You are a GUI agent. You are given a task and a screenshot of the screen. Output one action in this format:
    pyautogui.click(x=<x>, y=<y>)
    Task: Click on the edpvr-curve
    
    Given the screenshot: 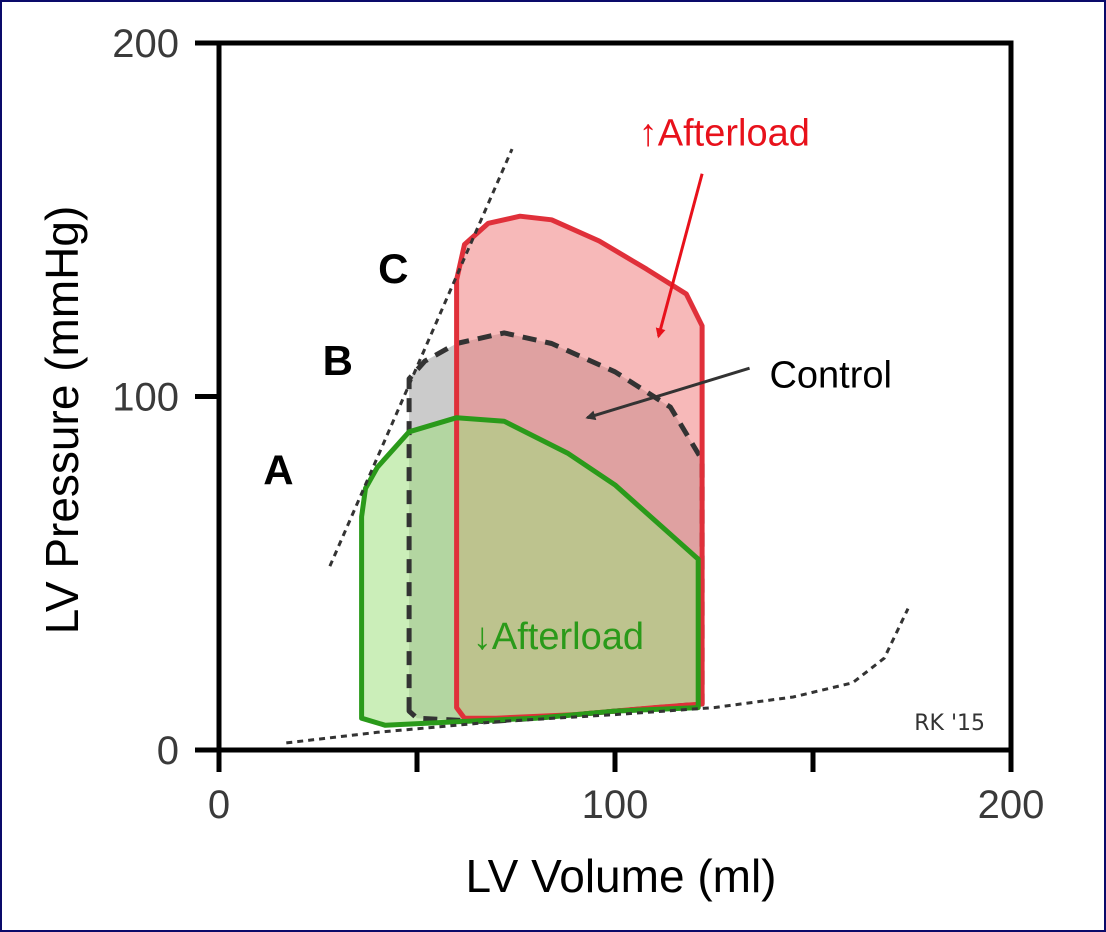 What is the action you would take?
    pyautogui.click(x=598, y=676)
    